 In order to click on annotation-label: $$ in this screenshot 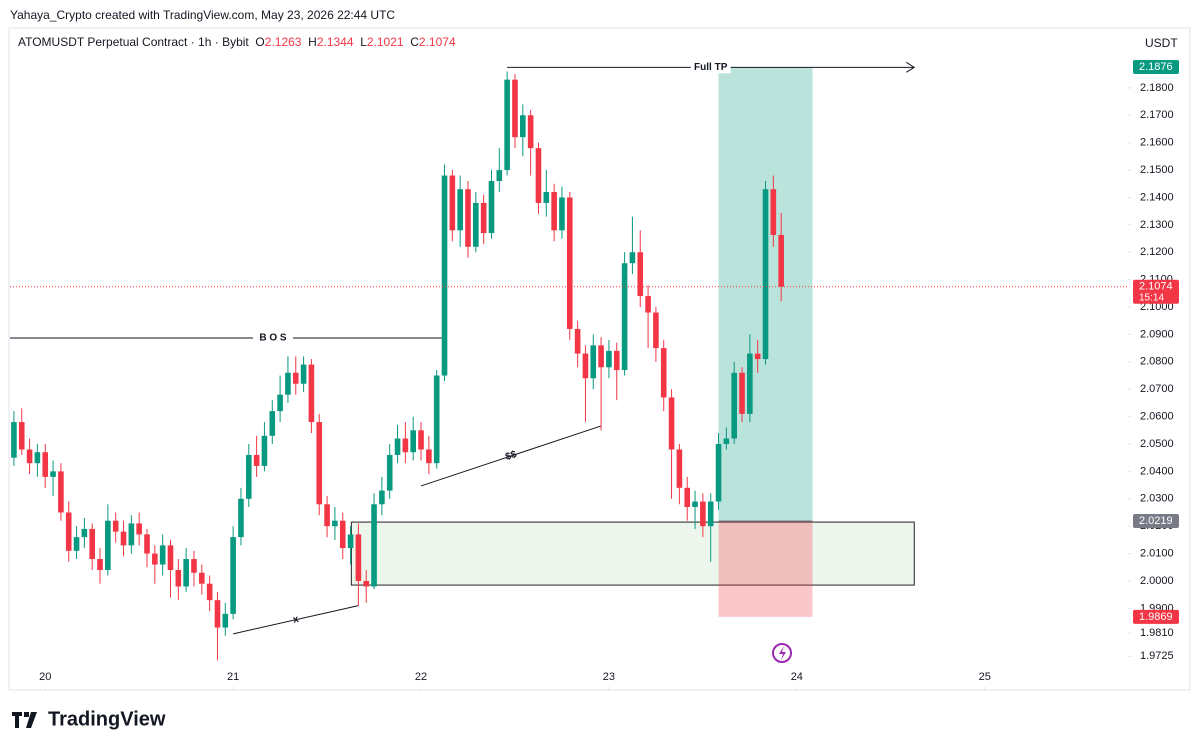, I will do `click(511, 456)`.